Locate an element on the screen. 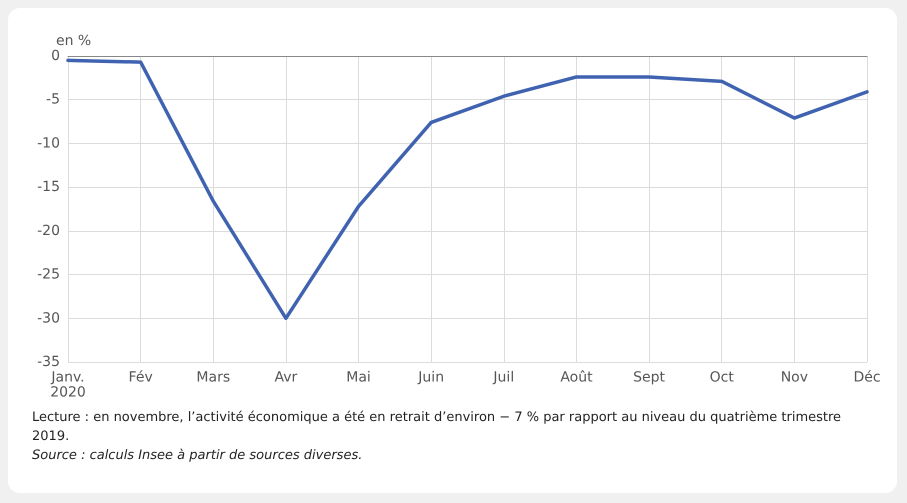 This screenshot has width=907, height=503. y-tick-label: -35 is located at coordinates (48, 362).